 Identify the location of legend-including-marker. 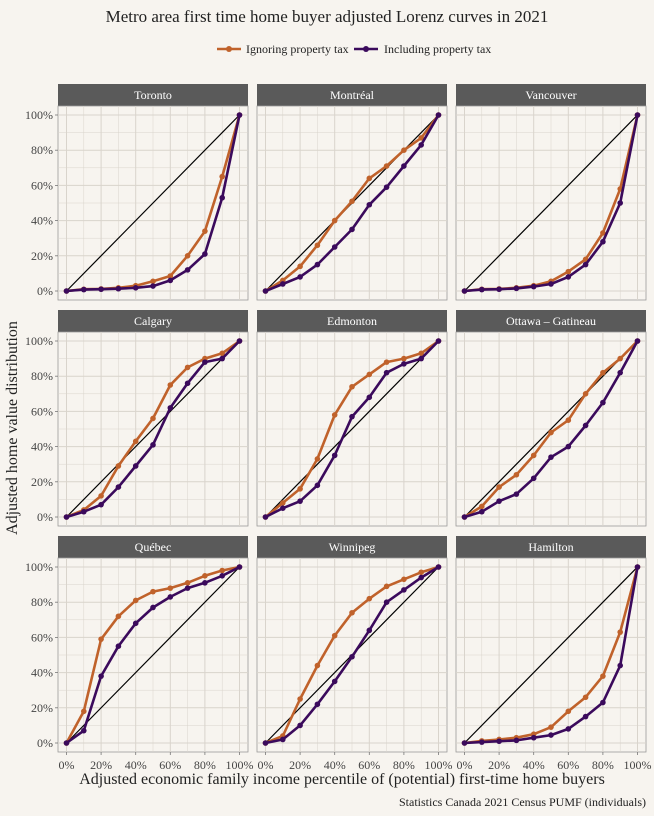
(366, 49).